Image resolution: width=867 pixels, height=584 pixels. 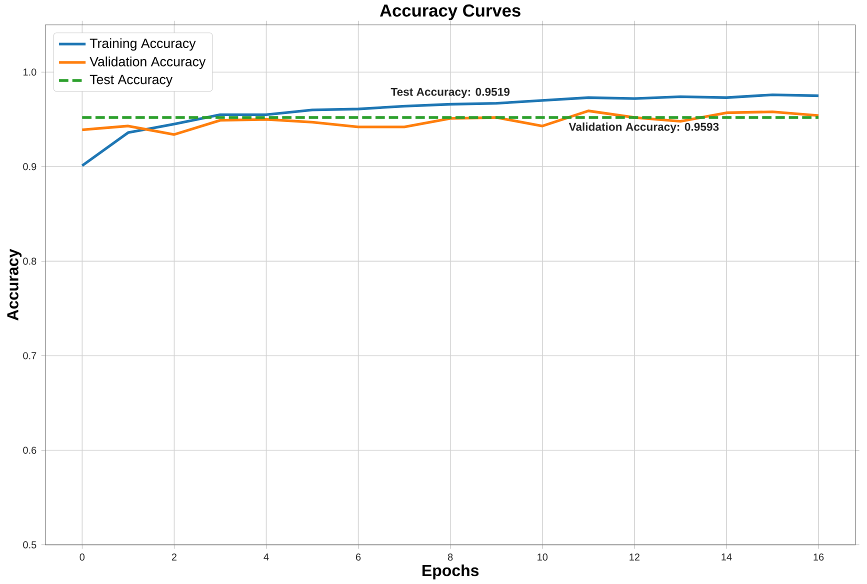 What do you see at coordinates (29, 544) in the screenshot?
I see `y-tick-label: 0.5` at bounding box center [29, 544].